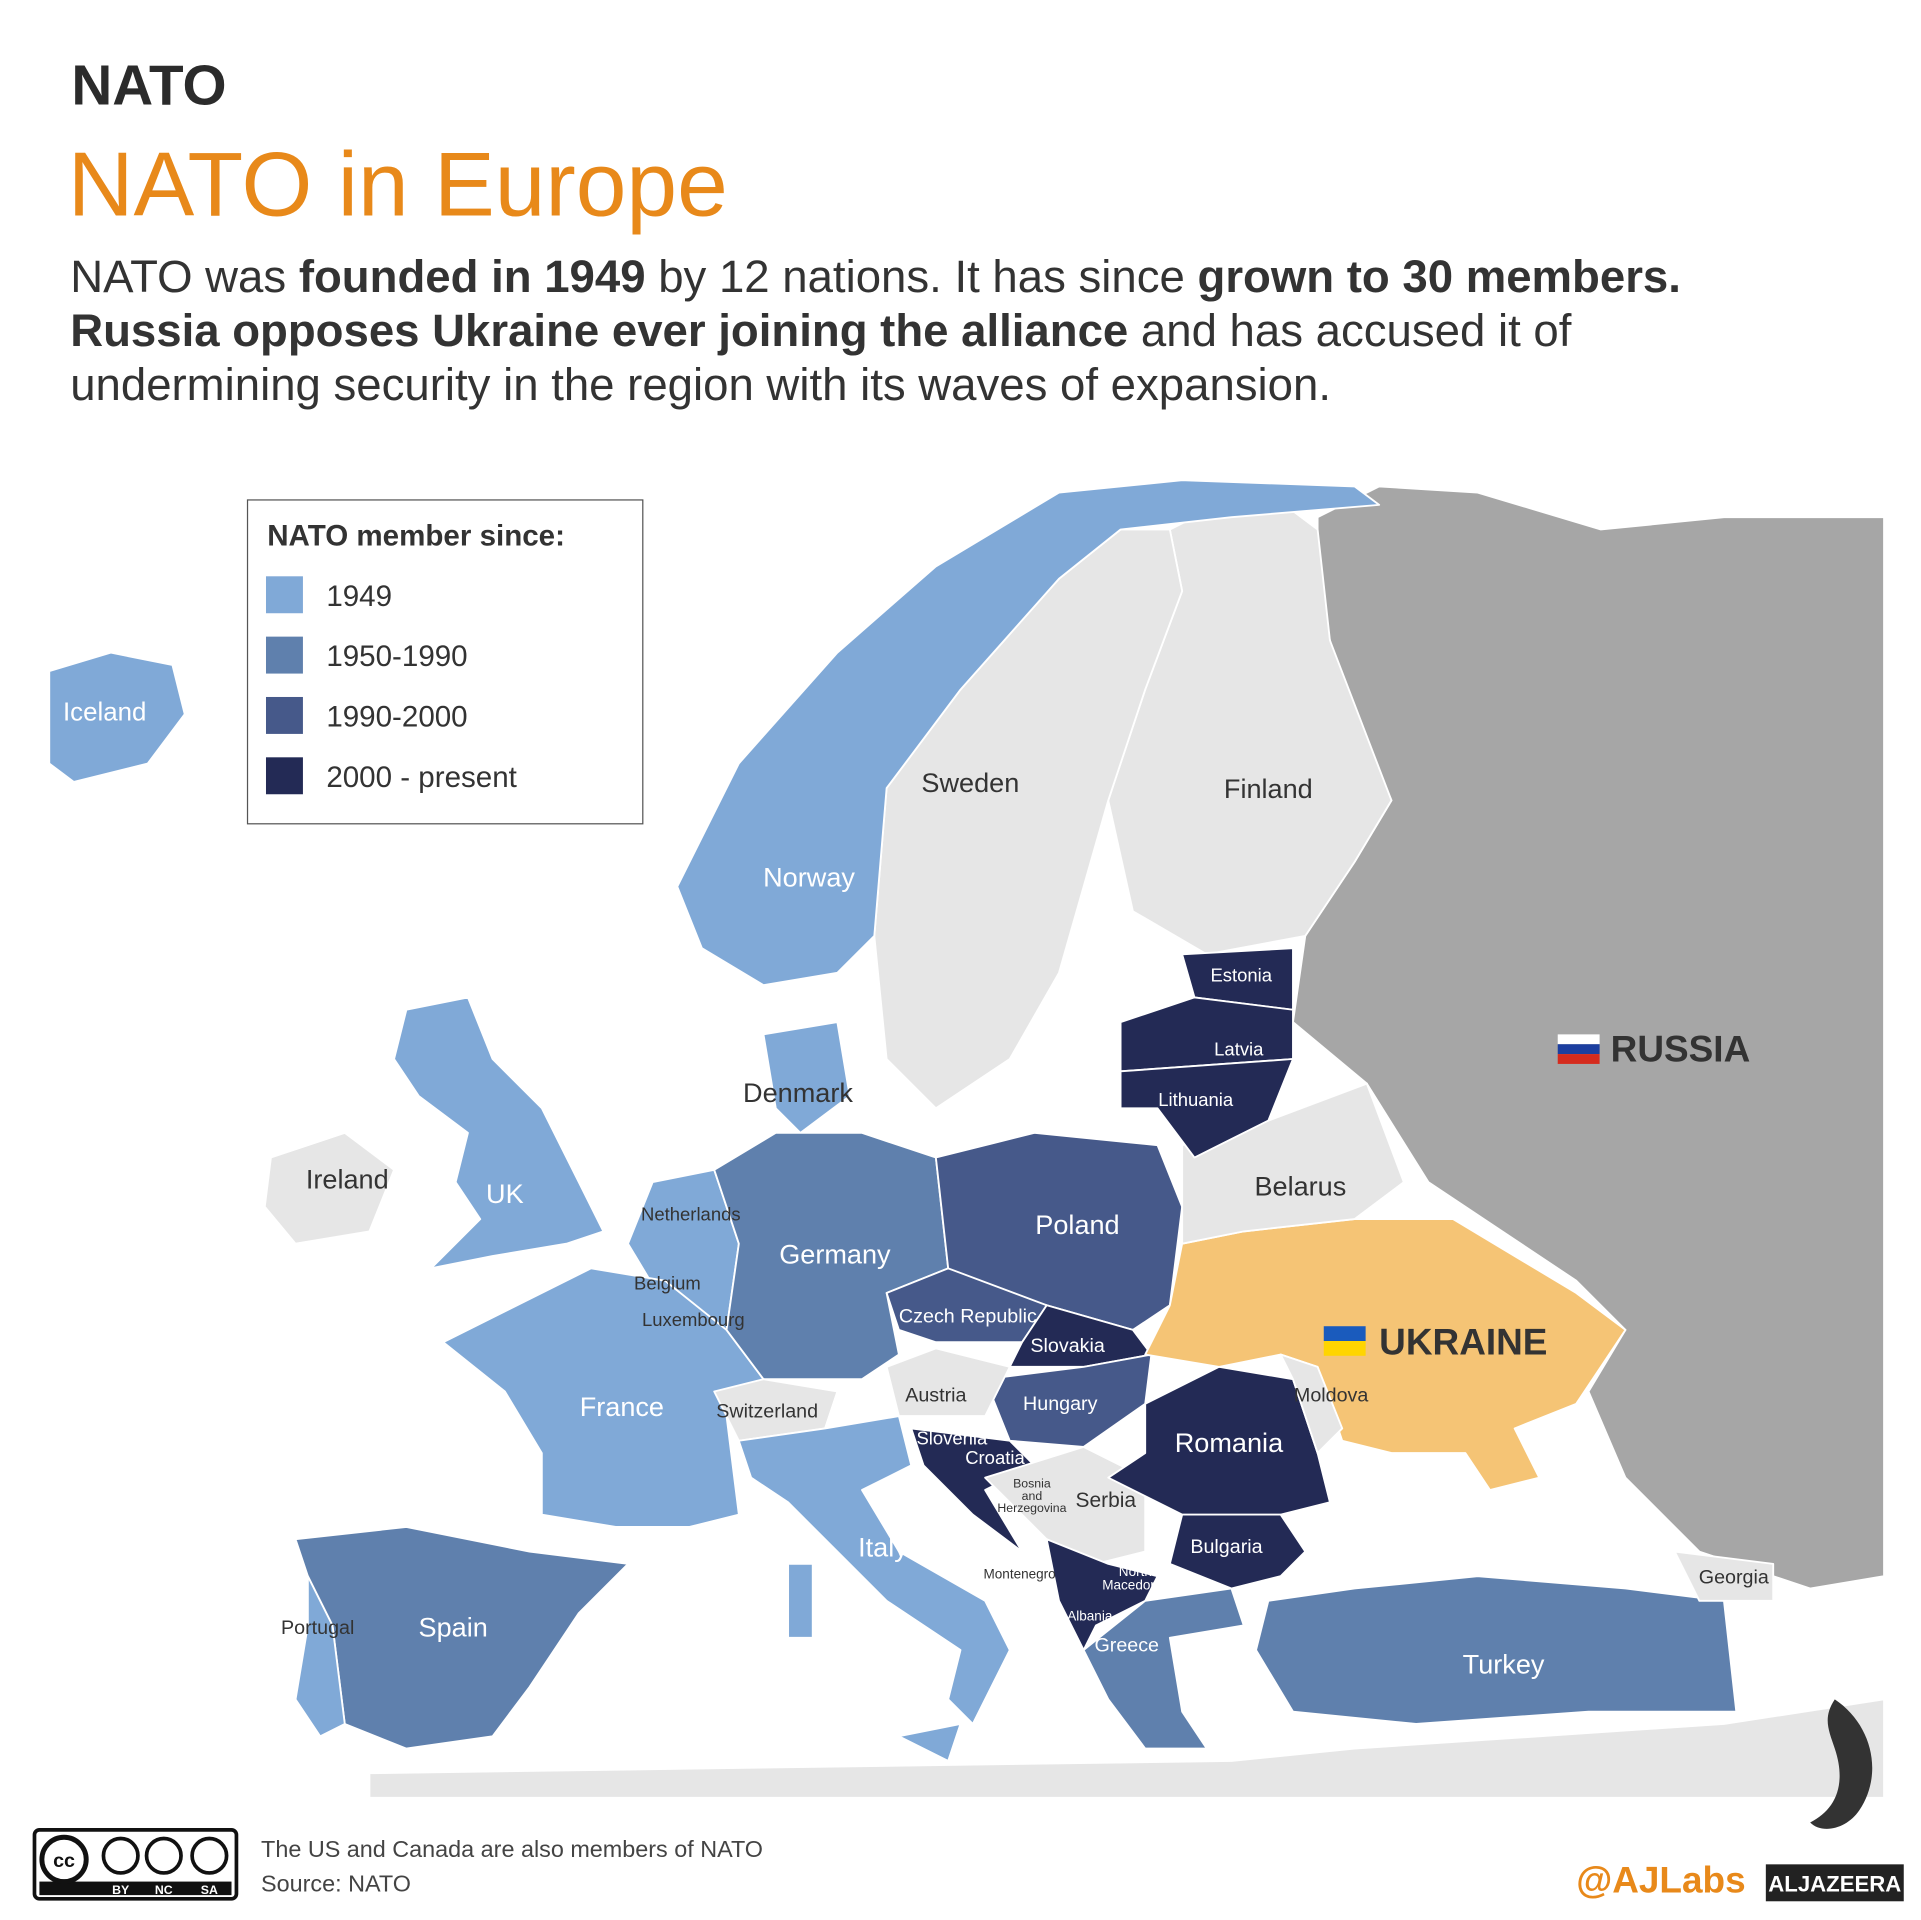 The image size is (1921, 1920). What do you see at coordinates (798, 1092) in the screenshot?
I see `country-label: Denmark` at bounding box center [798, 1092].